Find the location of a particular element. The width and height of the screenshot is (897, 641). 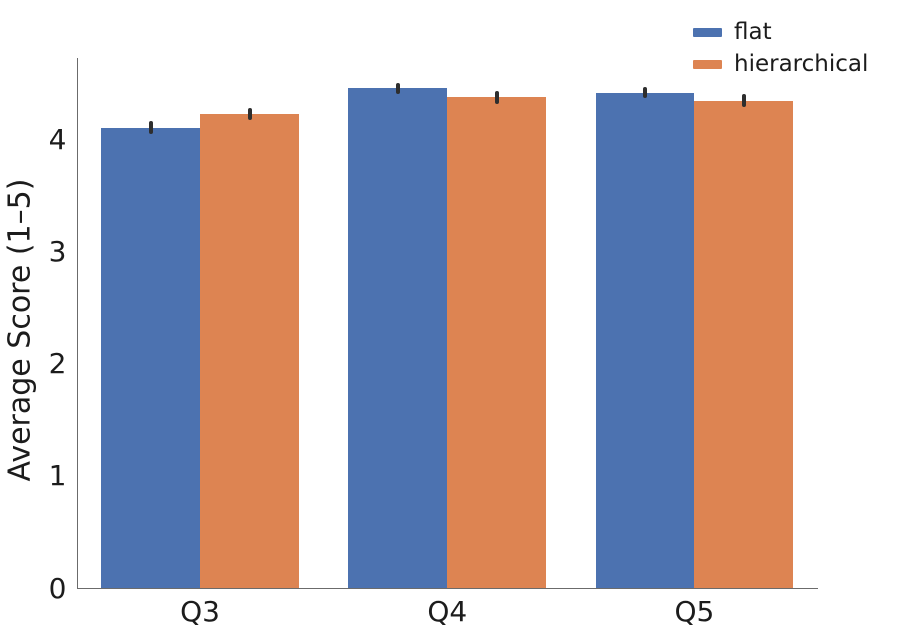

legend-row-flat: flat is located at coordinates (780, 32).